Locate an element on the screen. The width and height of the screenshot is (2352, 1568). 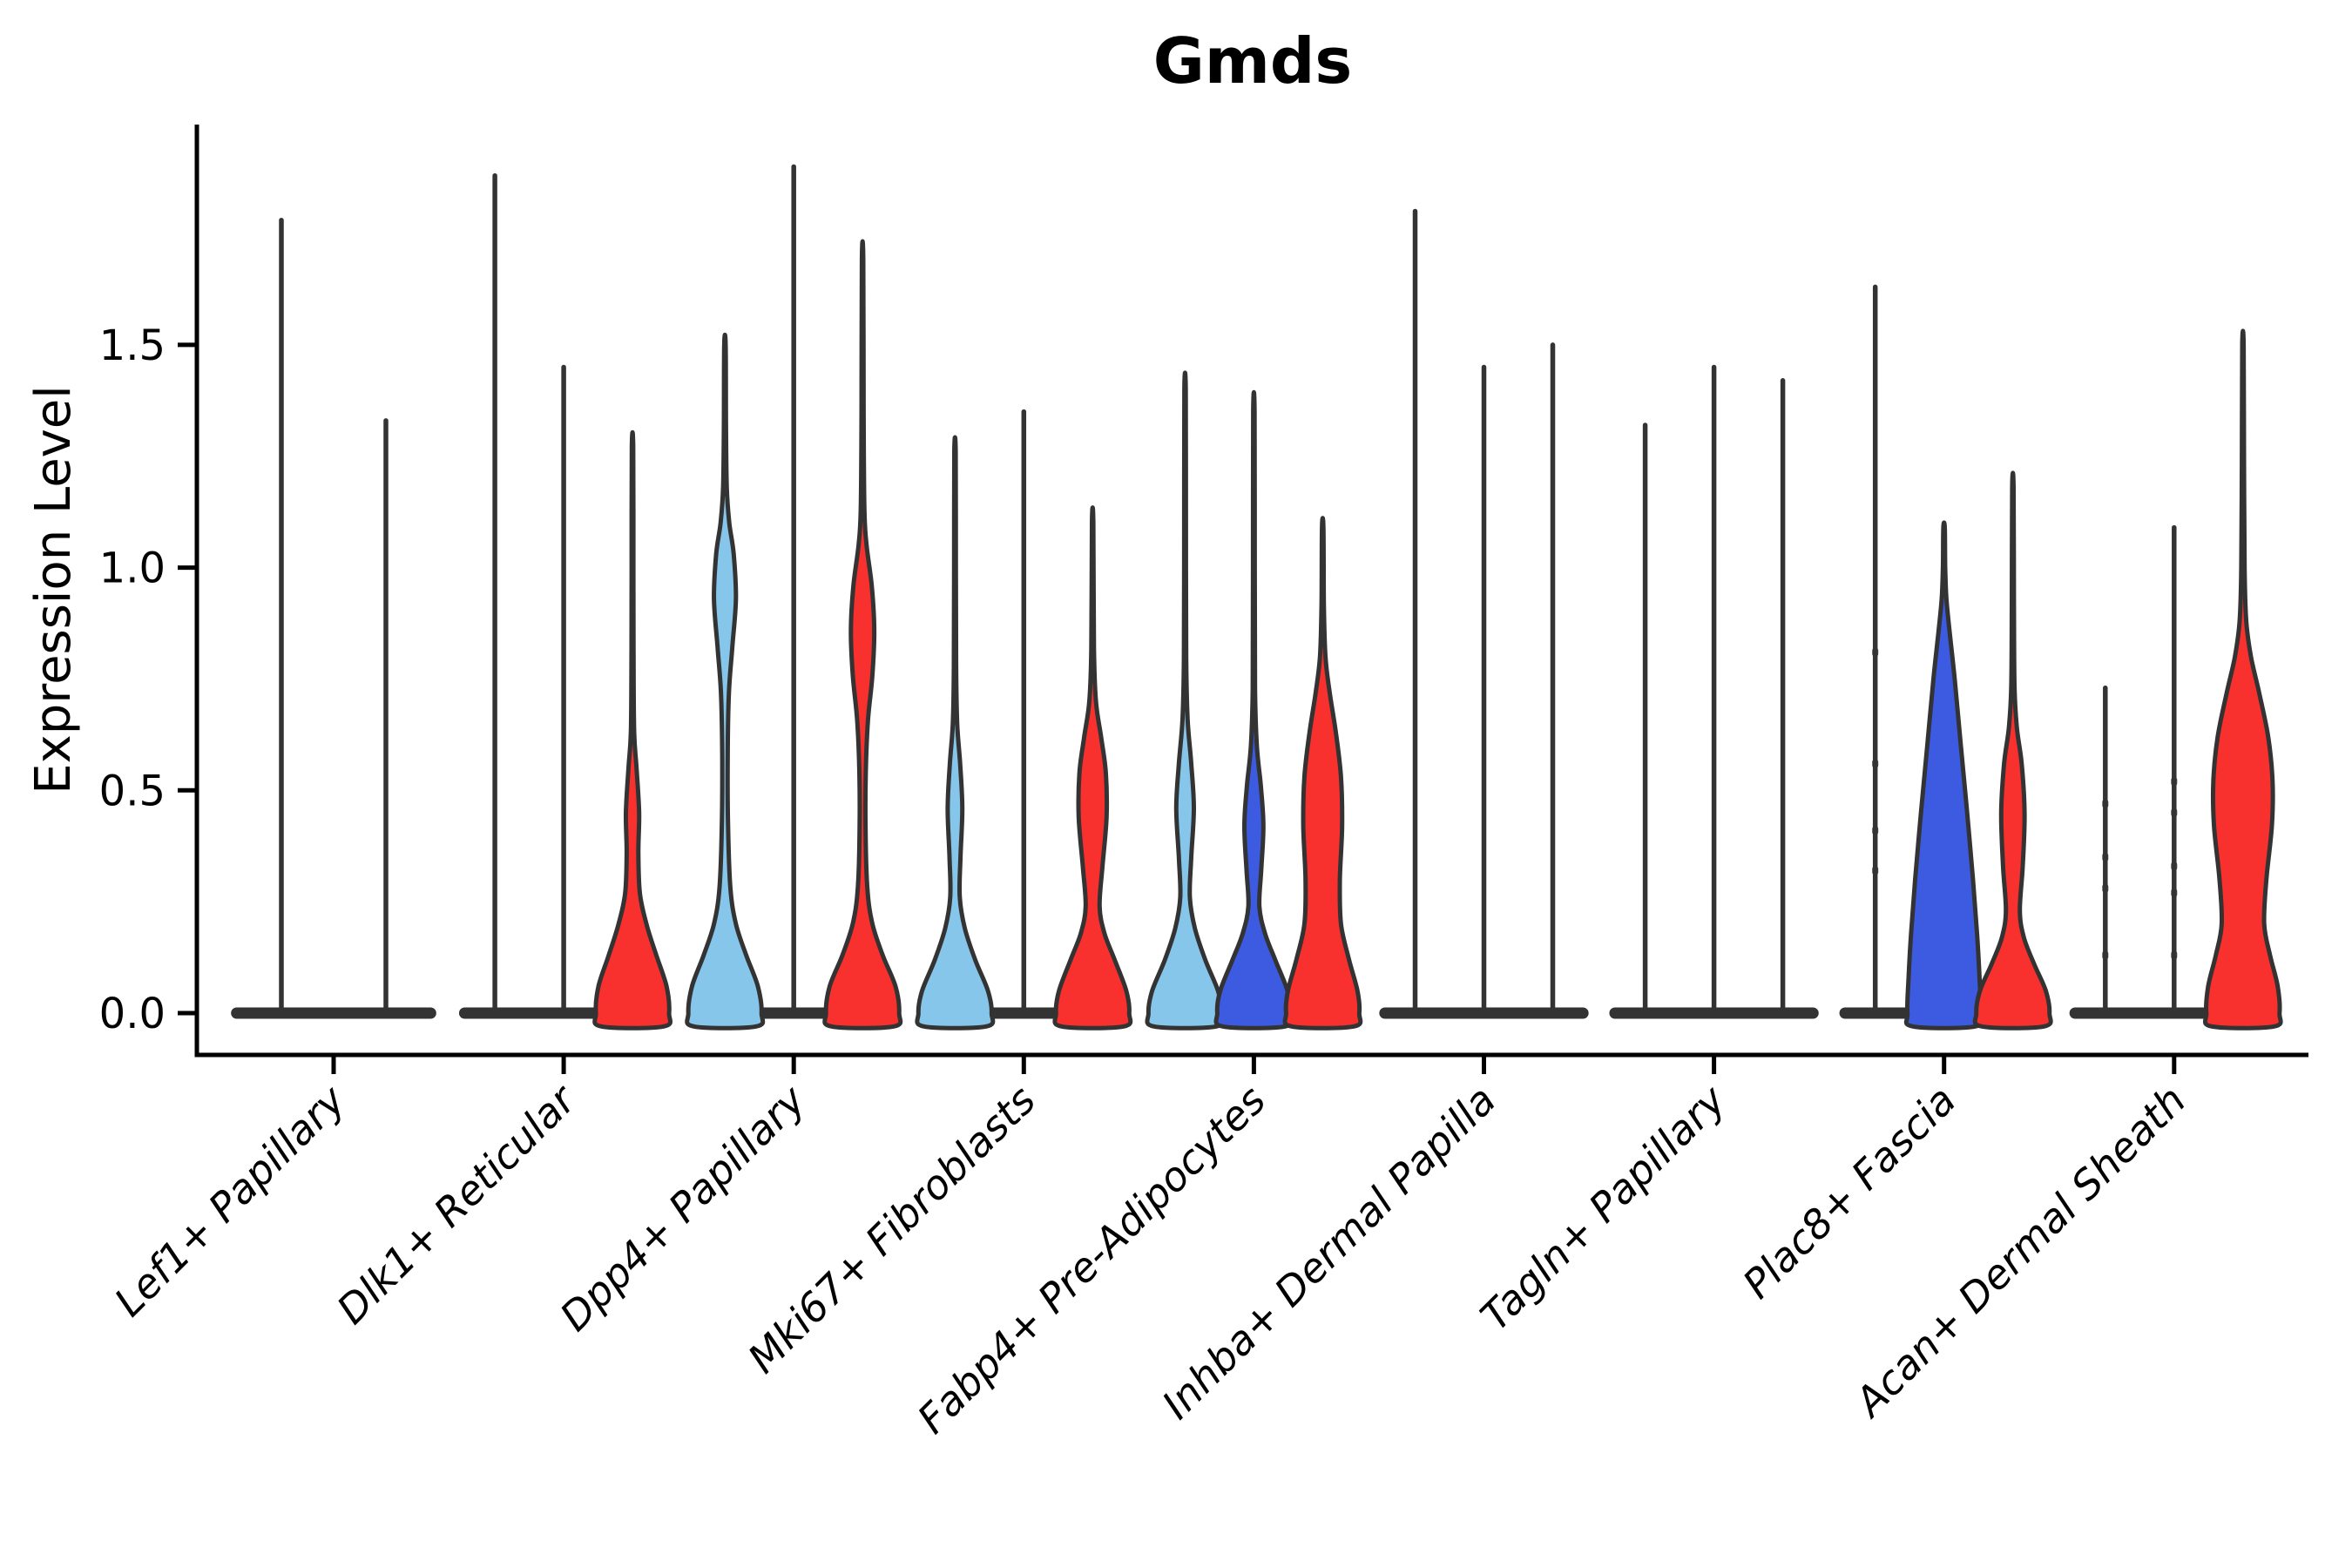
violin-group: Inhba+ Dermal Papilla is located at coordinates (1370, 818).